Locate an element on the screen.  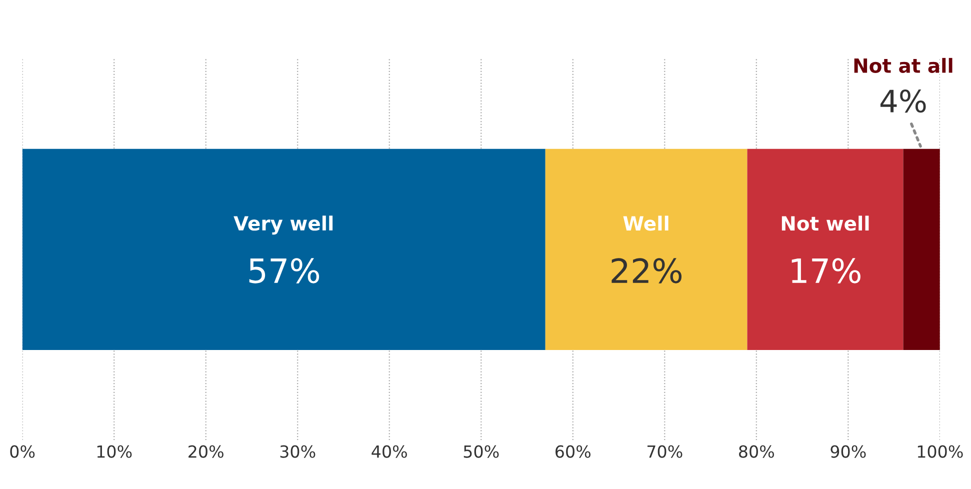
x-tick-label: 100% is located at coordinates (940, 451).